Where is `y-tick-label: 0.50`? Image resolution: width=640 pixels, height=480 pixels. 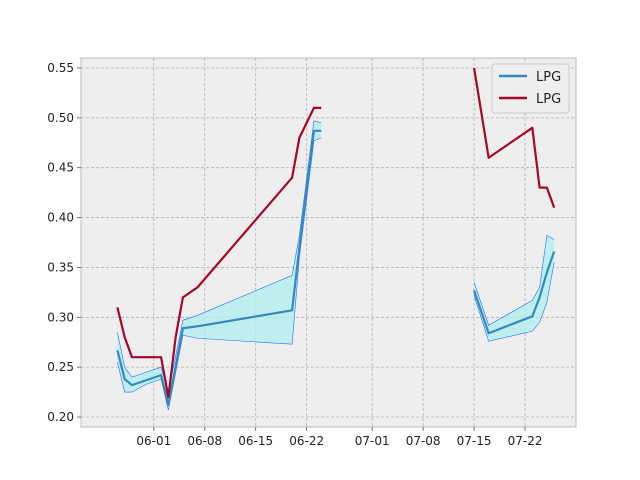 y-tick-label: 0.50 is located at coordinates (60, 118).